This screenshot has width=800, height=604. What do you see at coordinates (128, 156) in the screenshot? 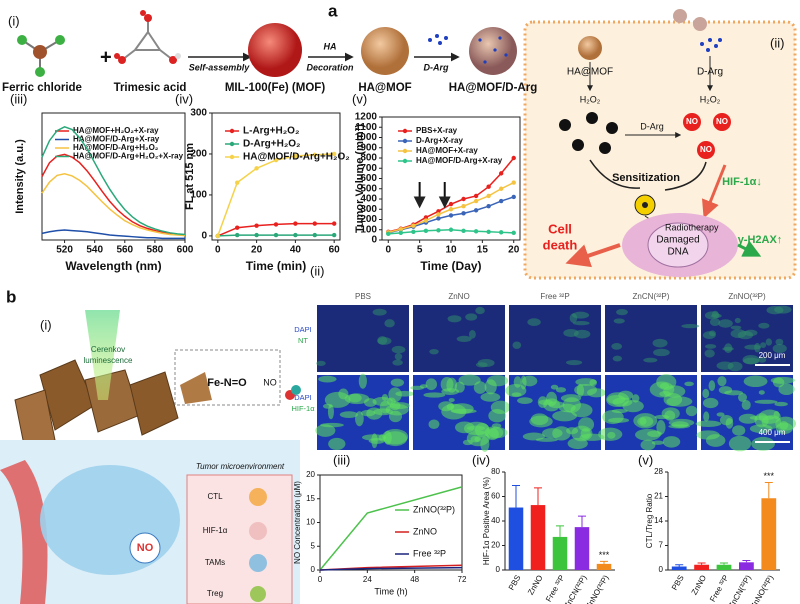
I see `legend-label: HA@MOF/D-Arg+H₂O₂+X-ray` at bounding box center [128, 156].